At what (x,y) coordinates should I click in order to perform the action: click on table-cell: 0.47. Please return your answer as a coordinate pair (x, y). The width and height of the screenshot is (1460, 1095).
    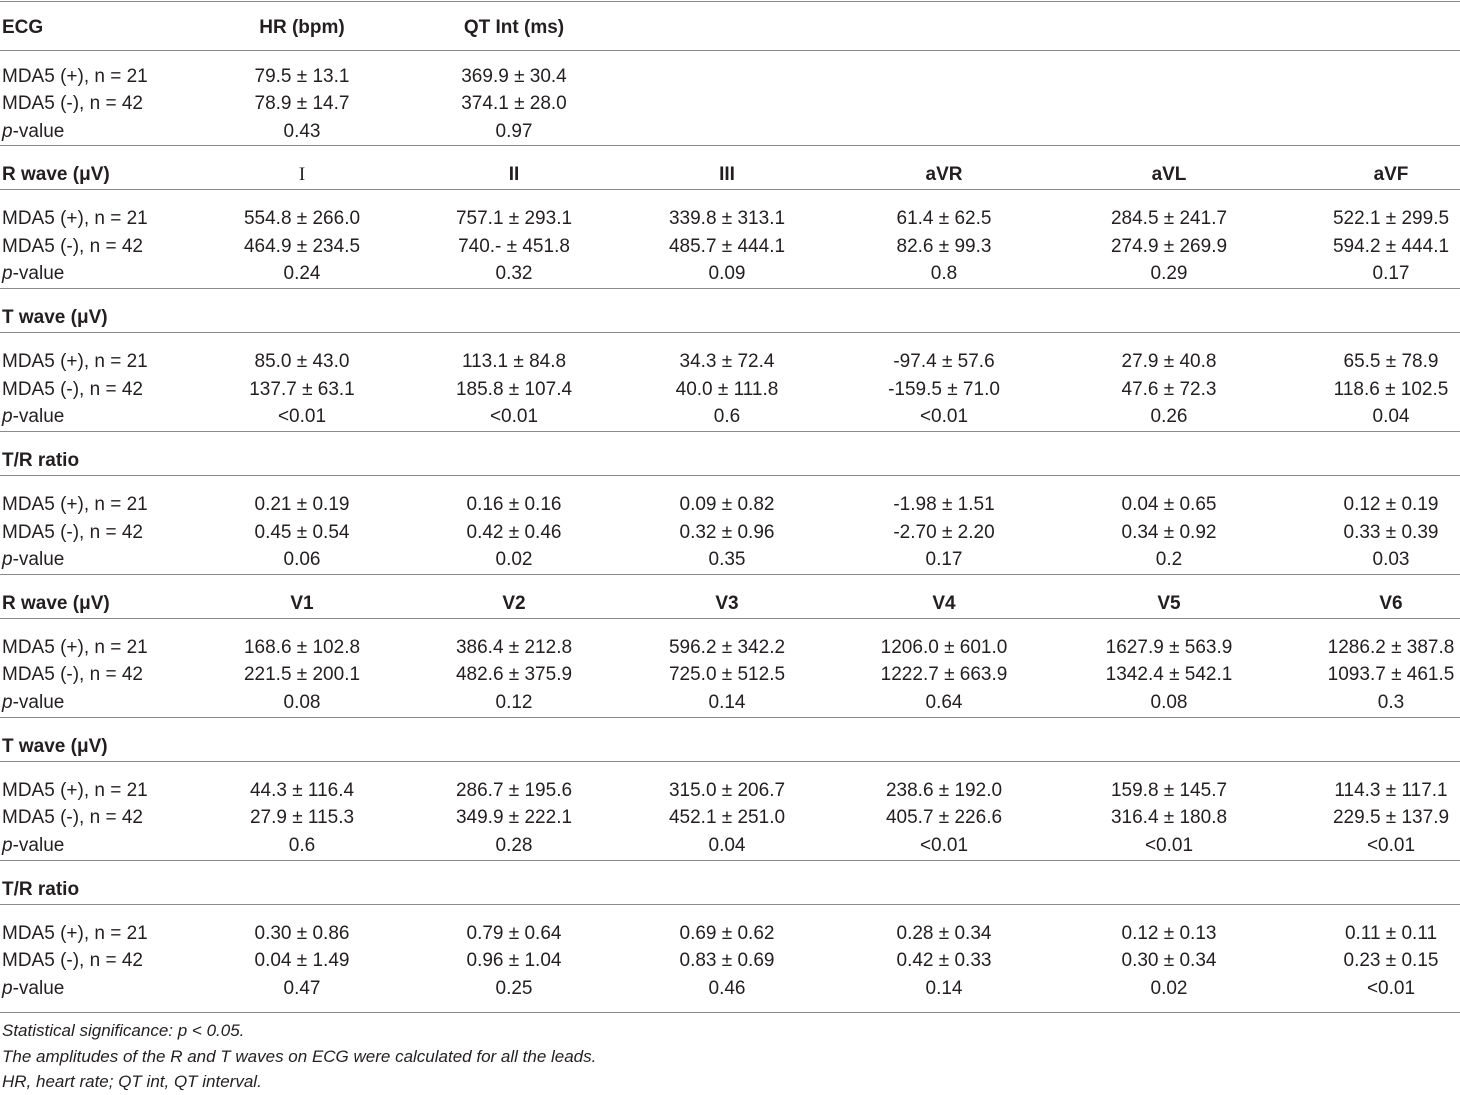
    Looking at the image, I should click on (302, 988).